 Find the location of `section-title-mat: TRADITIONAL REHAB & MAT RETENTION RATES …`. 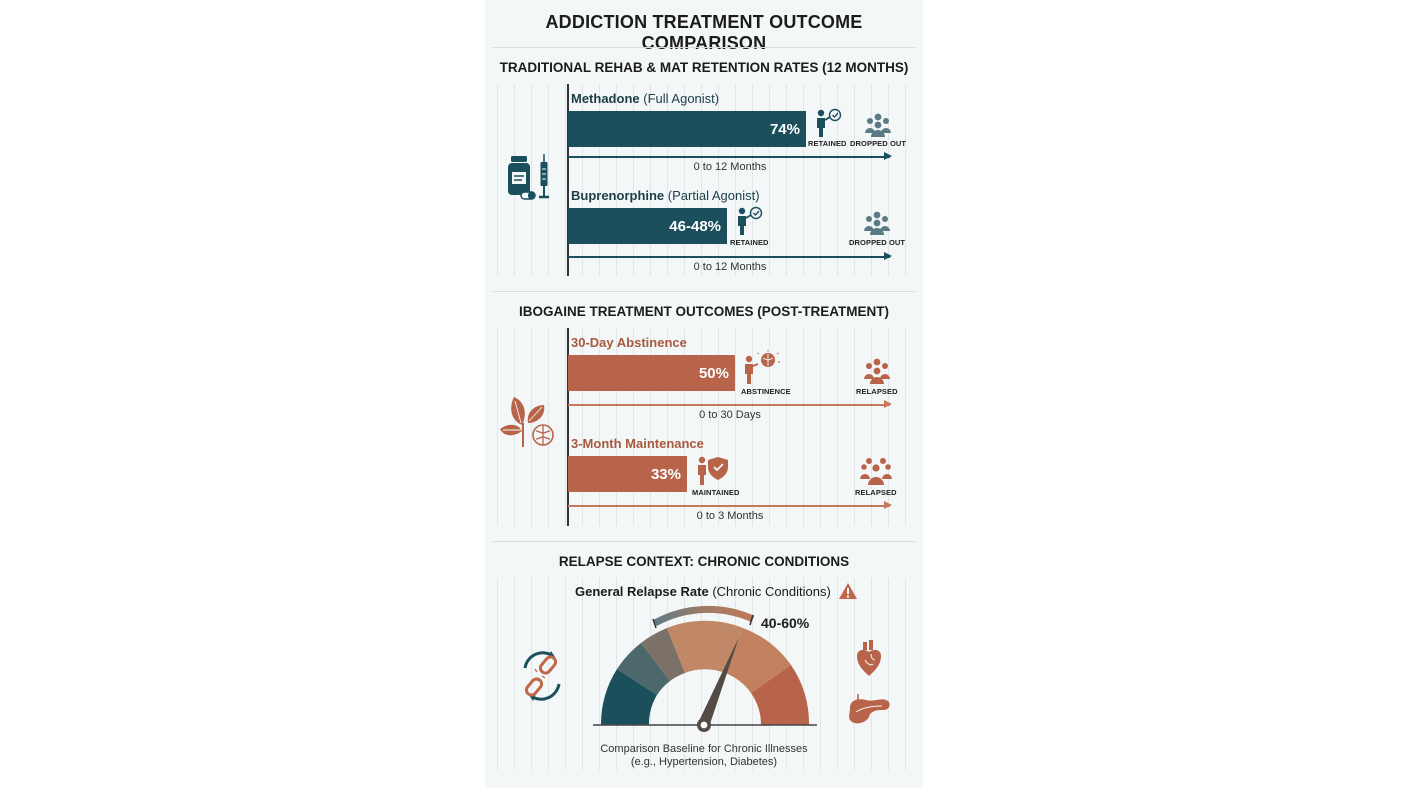

section-title-mat: TRADITIONAL REHAB & MAT RETENTION RATES … is located at coordinates (704, 67).